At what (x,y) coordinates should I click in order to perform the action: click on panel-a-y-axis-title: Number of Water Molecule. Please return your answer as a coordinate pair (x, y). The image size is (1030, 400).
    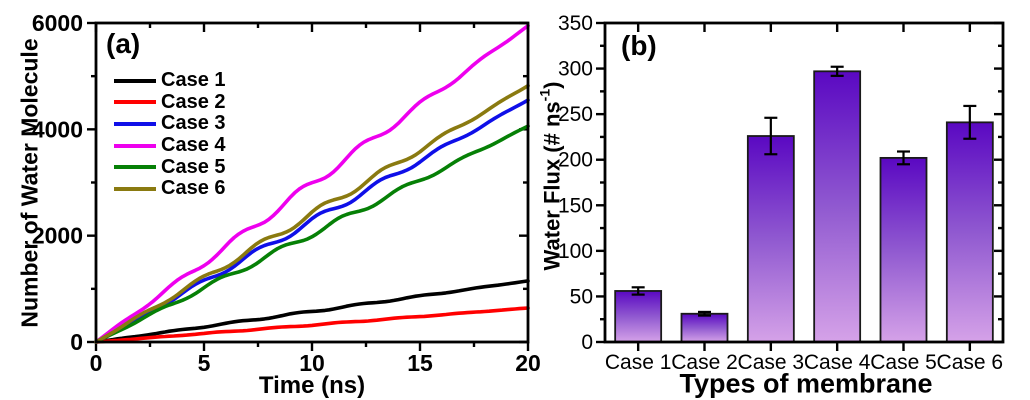
    Looking at the image, I should click on (29, 183).